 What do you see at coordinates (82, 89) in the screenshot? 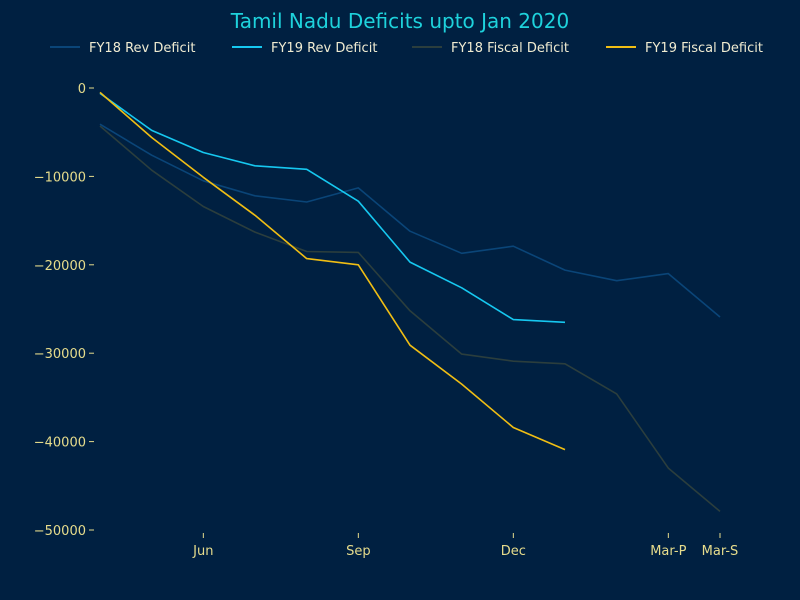
I see `y-tick-label: 0` at bounding box center [82, 89].